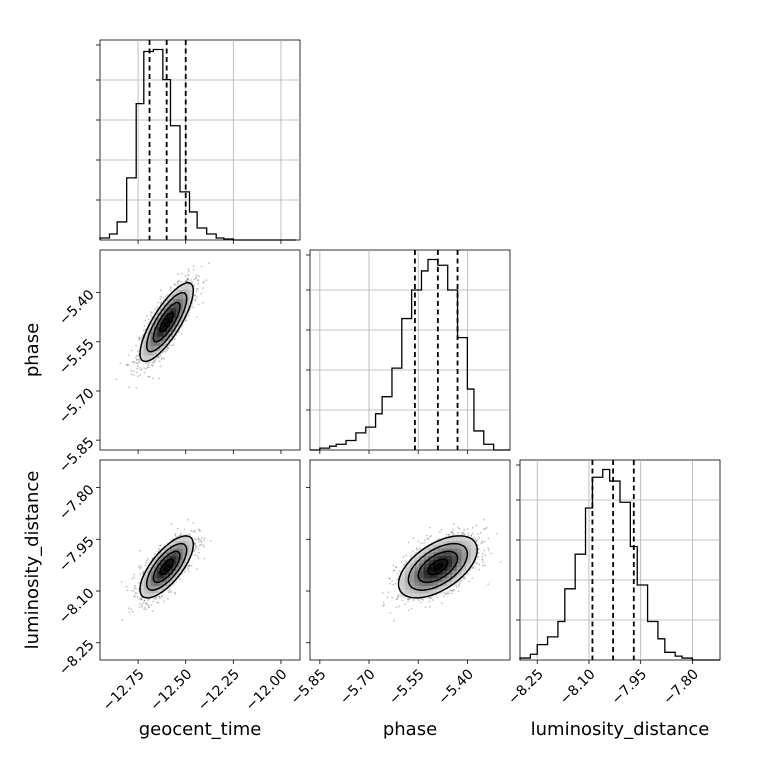 This screenshot has height=765, width=760. What do you see at coordinates (77, 406) in the screenshot?
I see `y-tick-label: −5.70` at bounding box center [77, 406].